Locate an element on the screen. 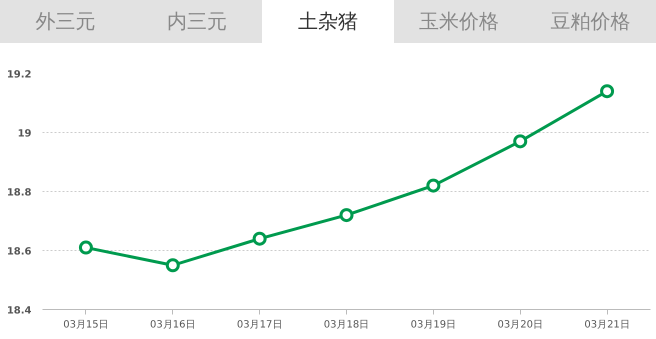 The height and width of the screenshot is (339, 656). y-tick-label: 18.8 is located at coordinates (19, 193).